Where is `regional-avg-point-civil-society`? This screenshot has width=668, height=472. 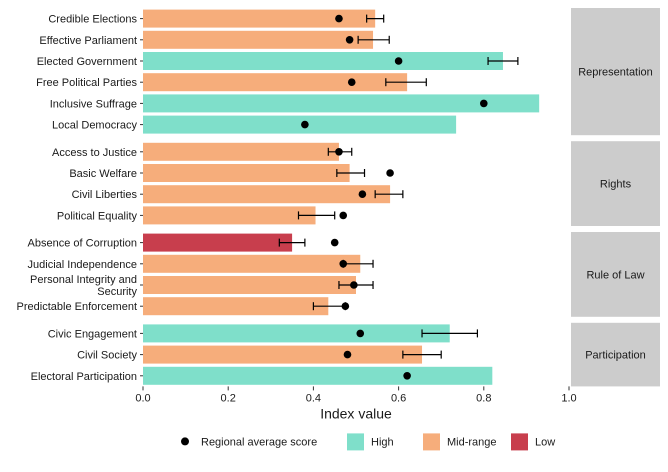 regional-avg-point-civil-society is located at coordinates (347, 354).